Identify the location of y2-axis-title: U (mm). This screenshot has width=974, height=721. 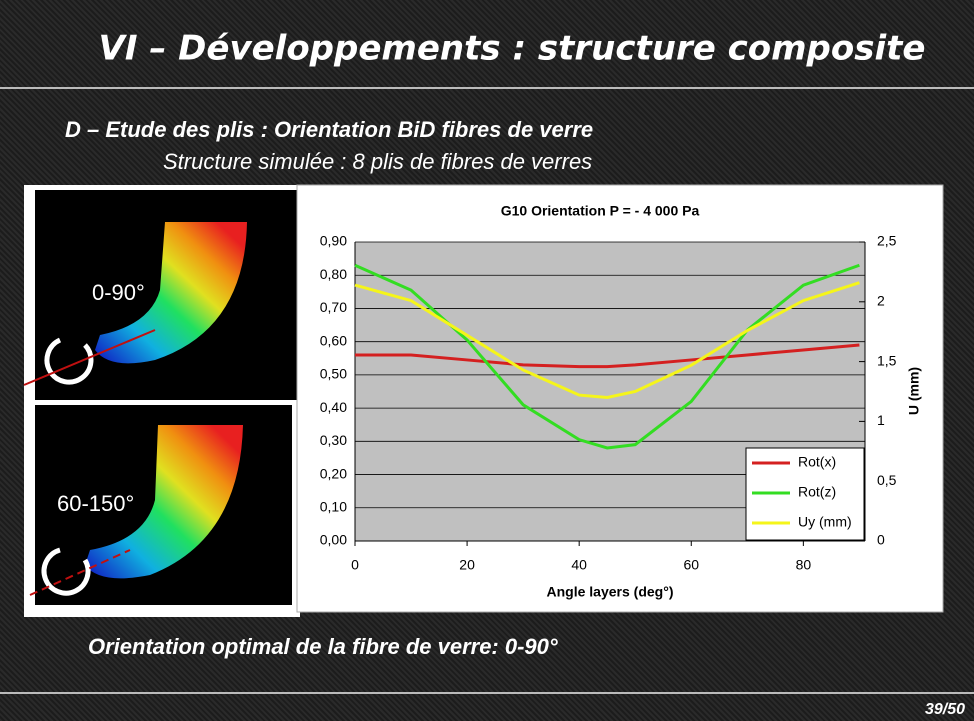
(914, 391).